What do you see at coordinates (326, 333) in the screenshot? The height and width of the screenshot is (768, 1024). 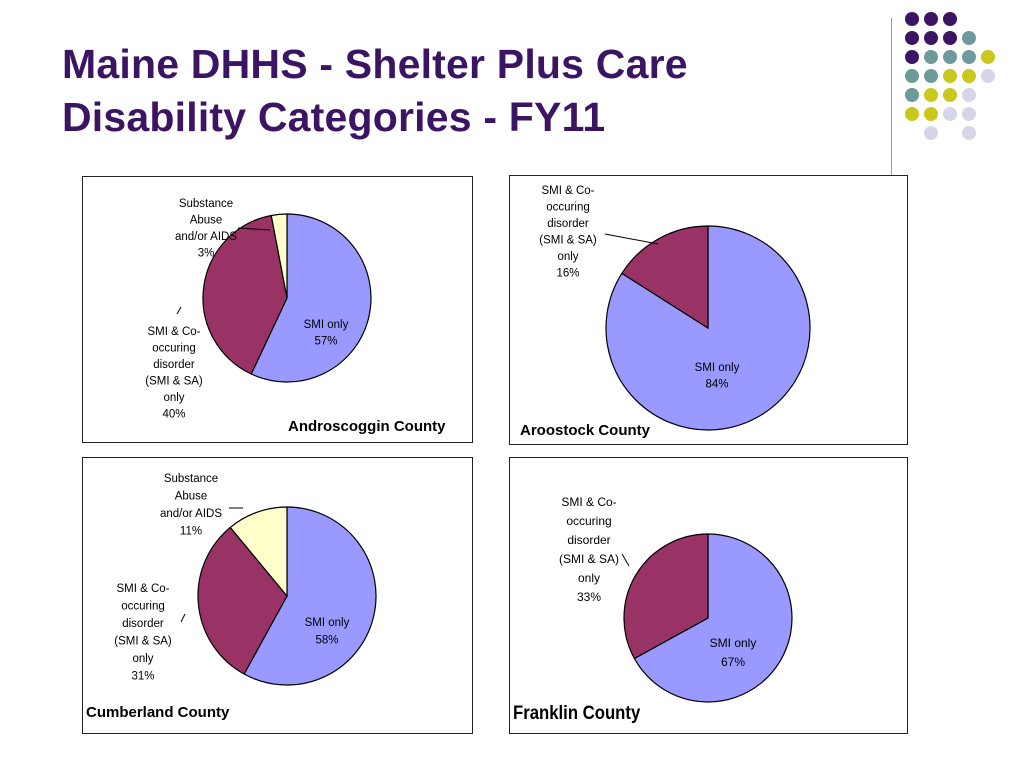 I see `slice-label: SMI only 57%` at bounding box center [326, 333].